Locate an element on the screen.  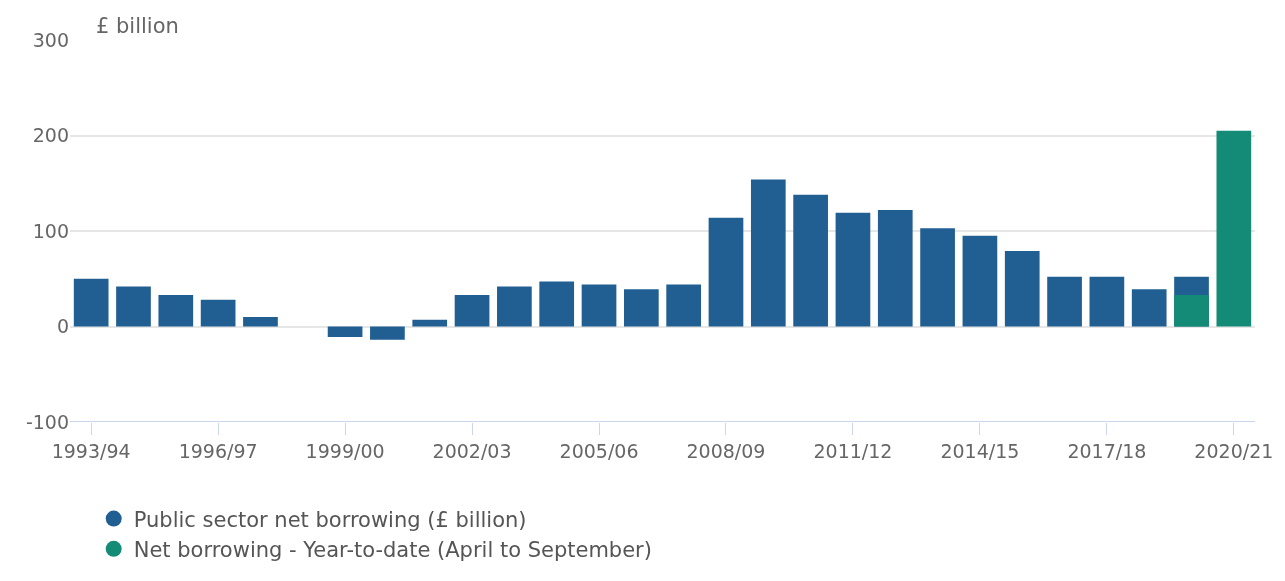
legend-label: Public sector net borrowing (£ billion) is located at coordinates (330, 519).